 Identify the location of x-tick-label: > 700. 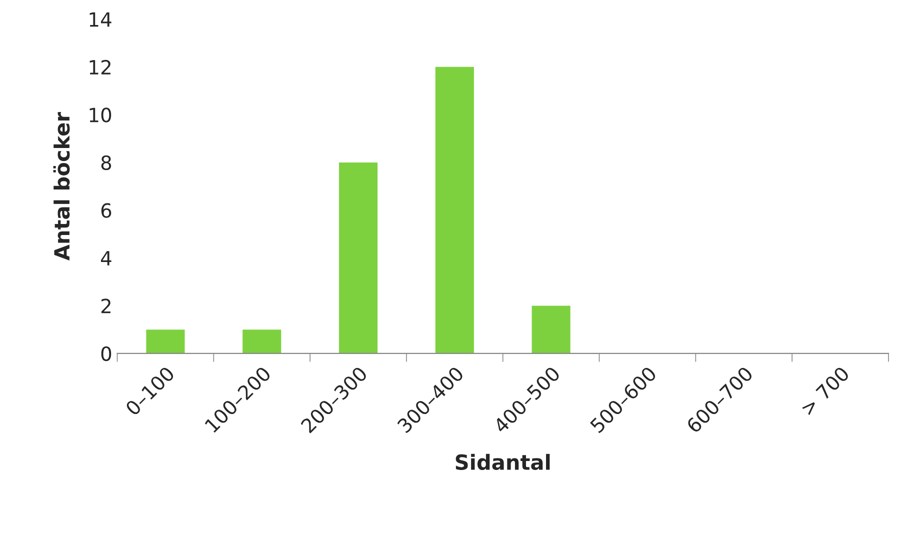
(825, 391).